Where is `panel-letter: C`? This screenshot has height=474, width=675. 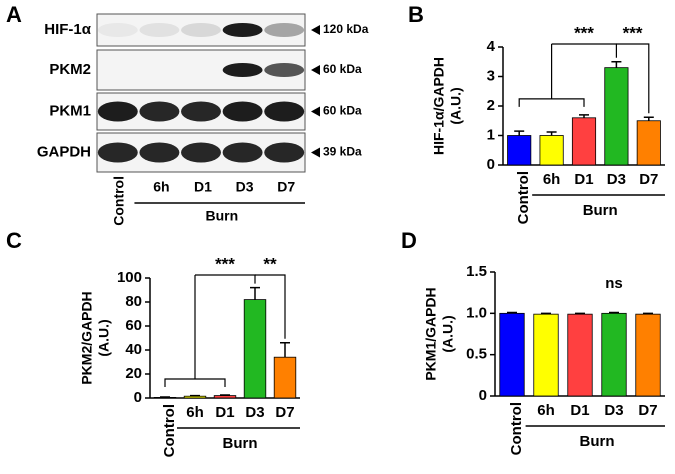 panel-letter: C is located at coordinates (14, 240).